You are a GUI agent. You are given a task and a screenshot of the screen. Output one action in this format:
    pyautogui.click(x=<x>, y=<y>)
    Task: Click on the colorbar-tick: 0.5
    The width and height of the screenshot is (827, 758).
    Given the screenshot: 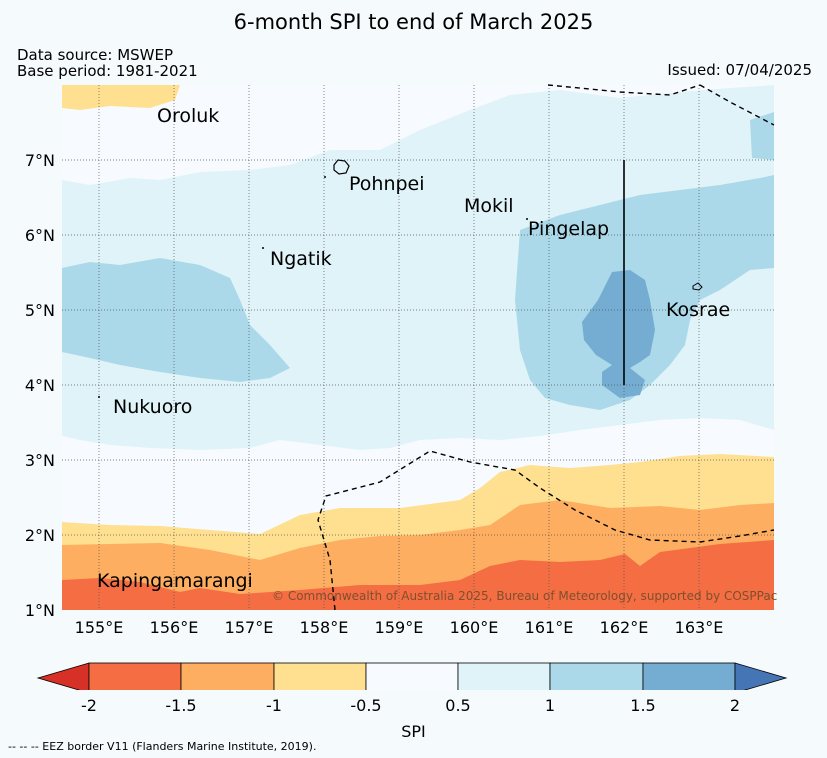 What is the action you would take?
    pyautogui.click(x=458, y=705)
    